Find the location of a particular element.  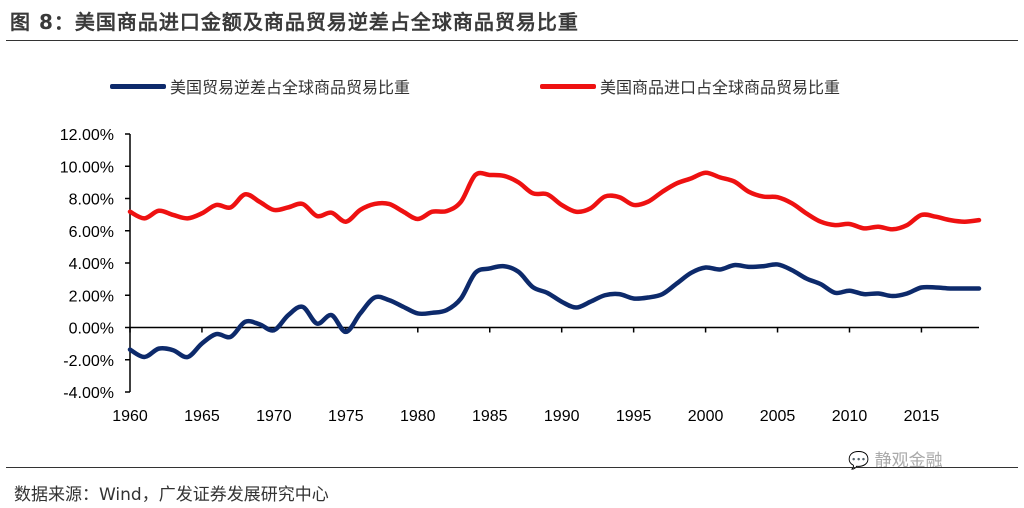

x-tick-label: 1995 is located at coordinates (634, 416).